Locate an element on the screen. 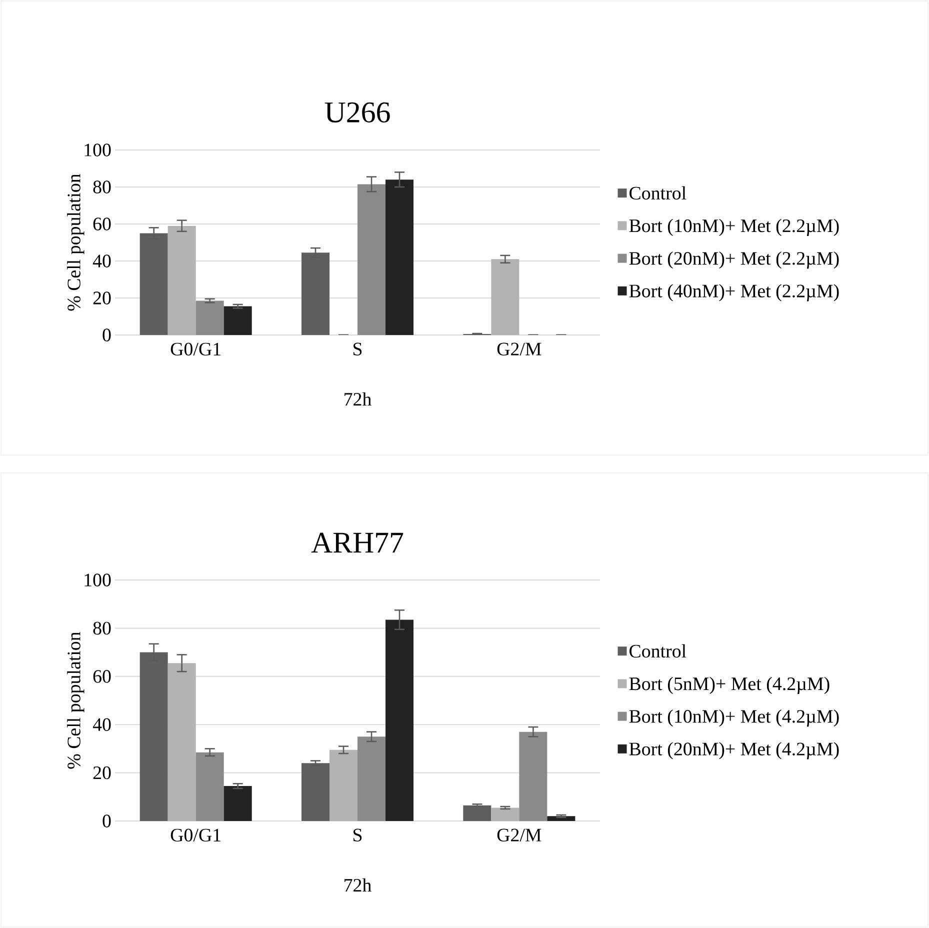  legend-label: Bort (20nM)+ Met (2.2µM) is located at coordinates (734, 260).